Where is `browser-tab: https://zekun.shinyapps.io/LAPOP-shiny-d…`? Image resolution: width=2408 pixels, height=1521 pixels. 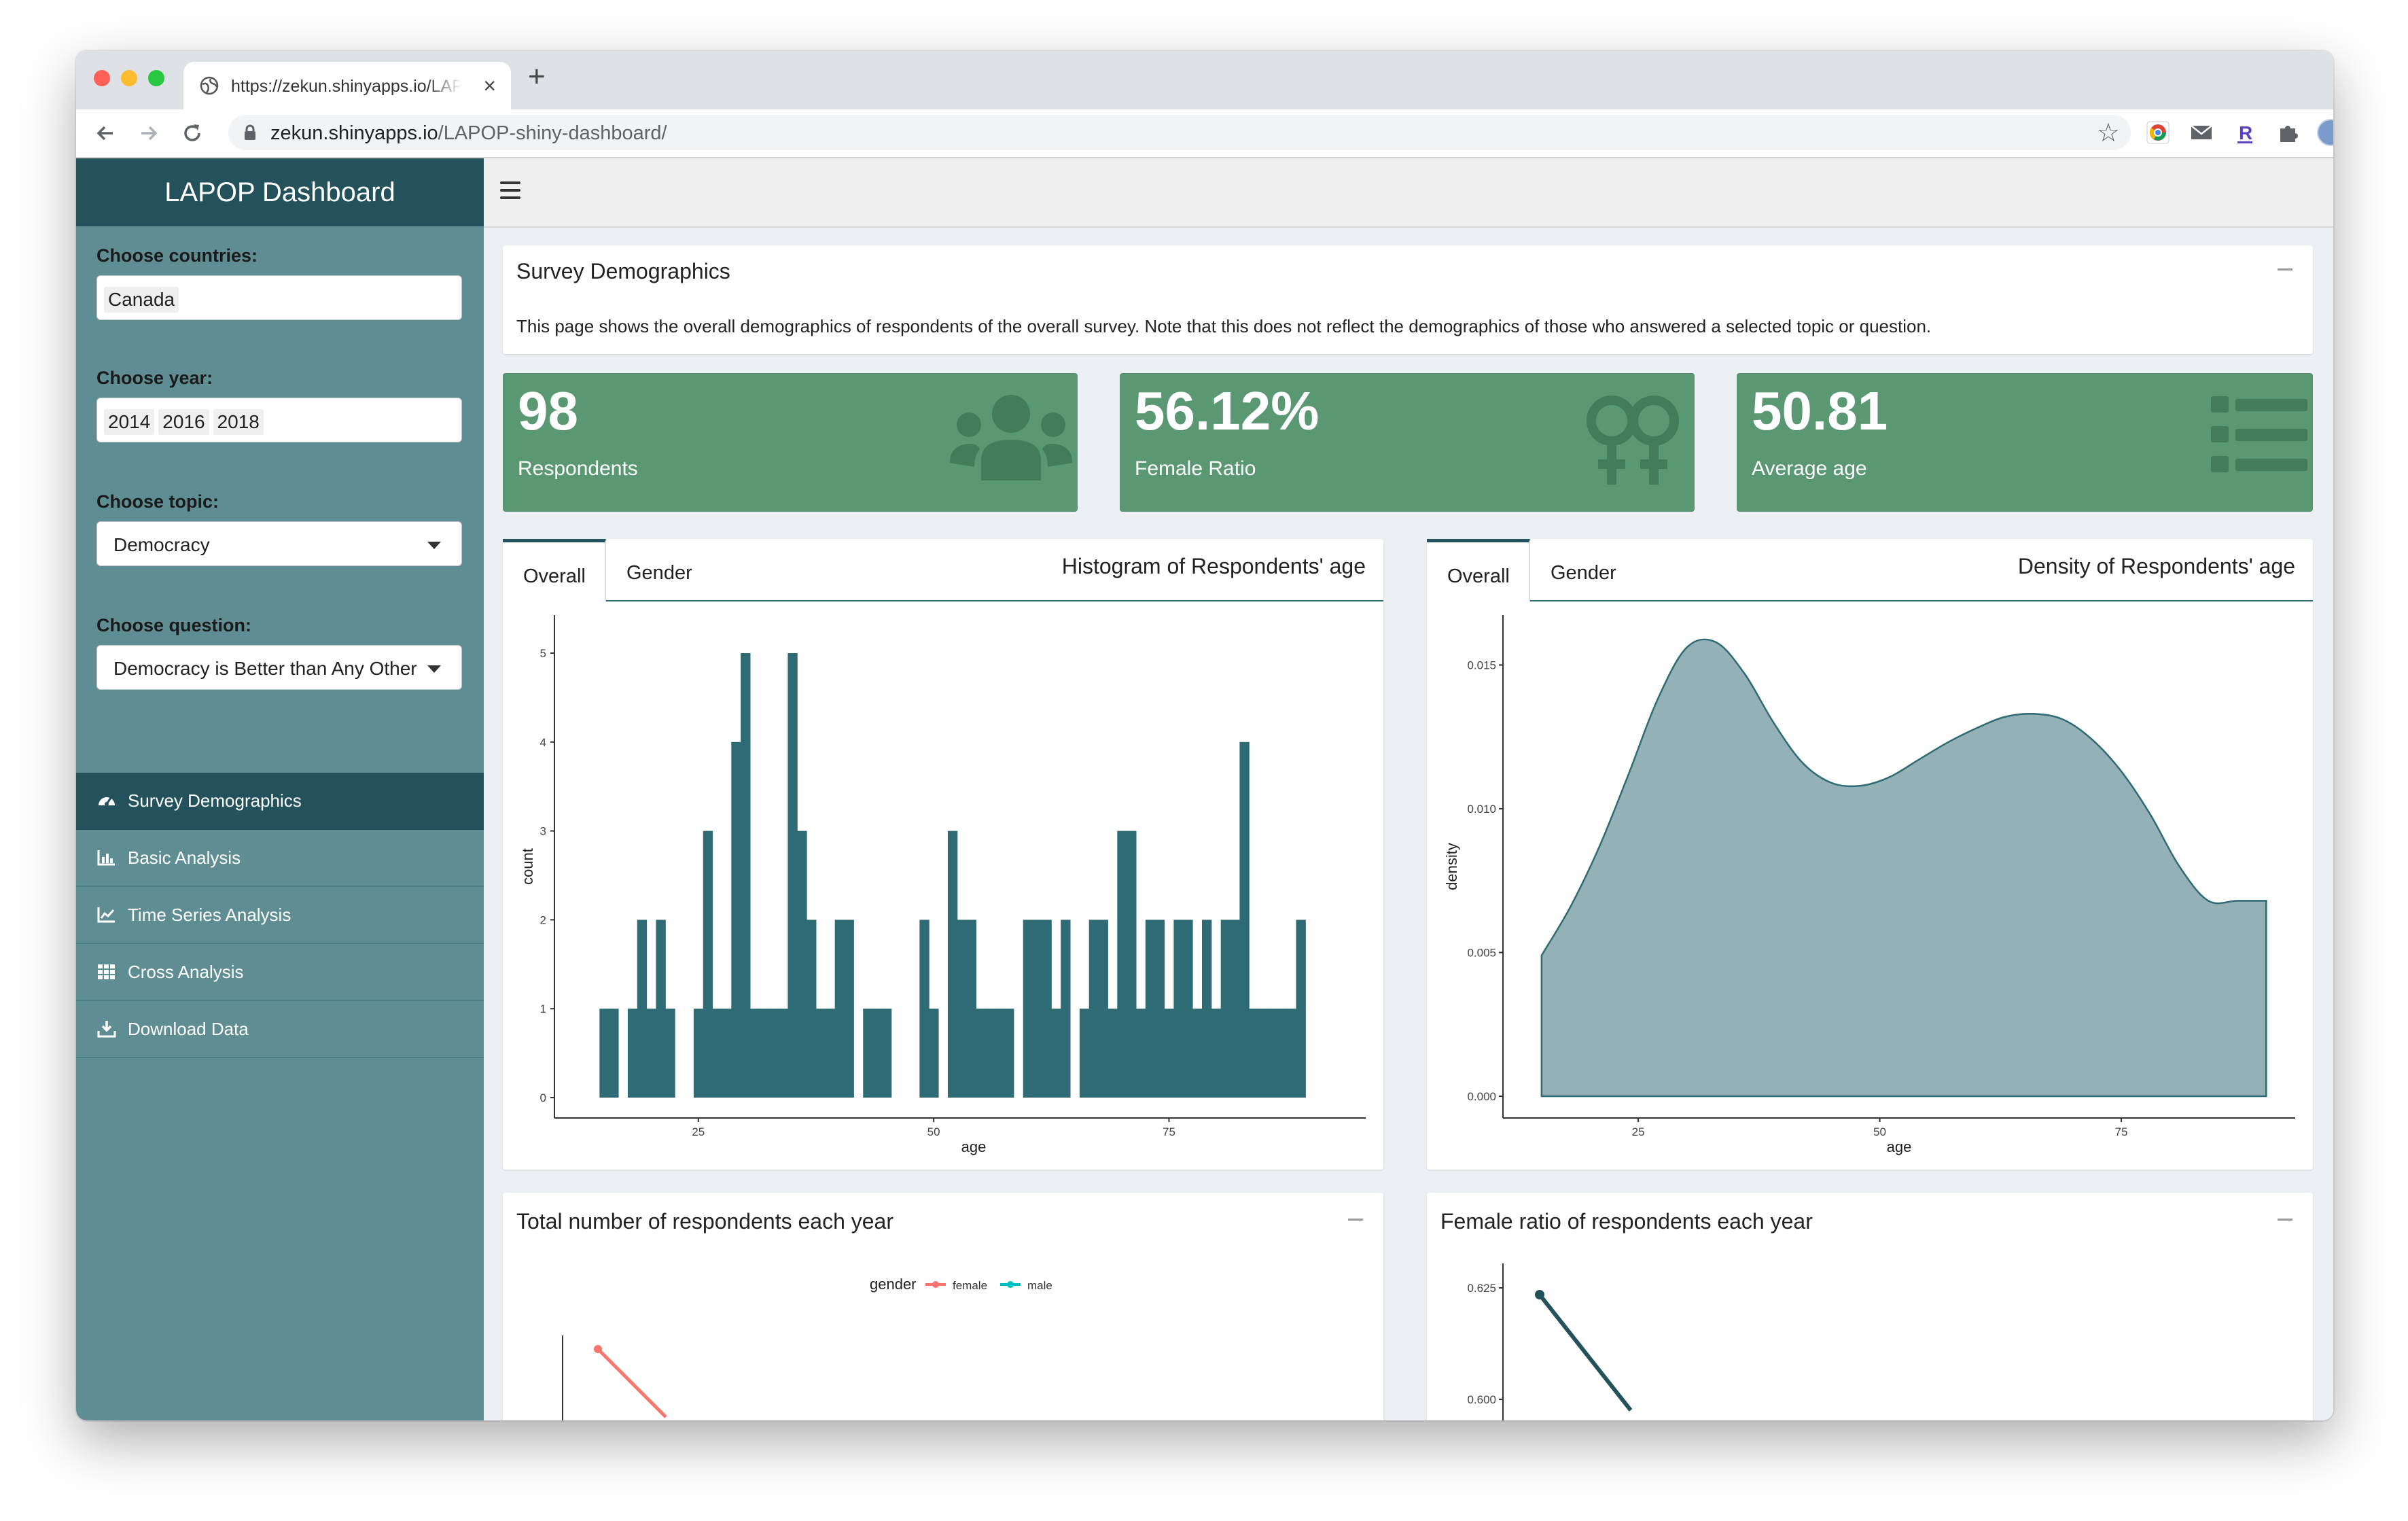 browser-tab: https://zekun.shinyapps.io/LAPOP-shiny-d… is located at coordinates (347, 85).